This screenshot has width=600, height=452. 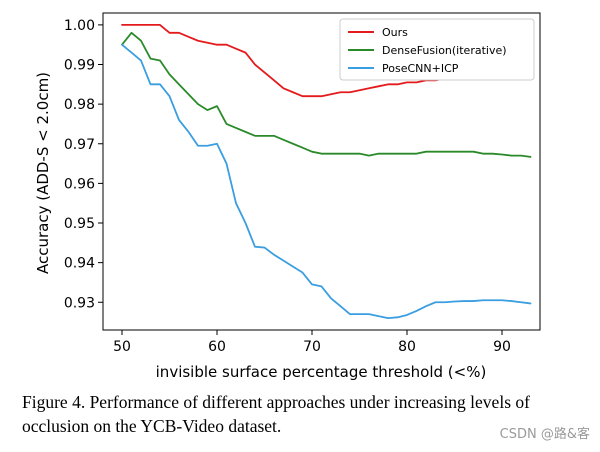 What do you see at coordinates (83, 164) in the screenshot?
I see `y-axis: 0.93 0.94 0.95 0.96 0.97 0.98 0.99 1.00` at bounding box center [83, 164].